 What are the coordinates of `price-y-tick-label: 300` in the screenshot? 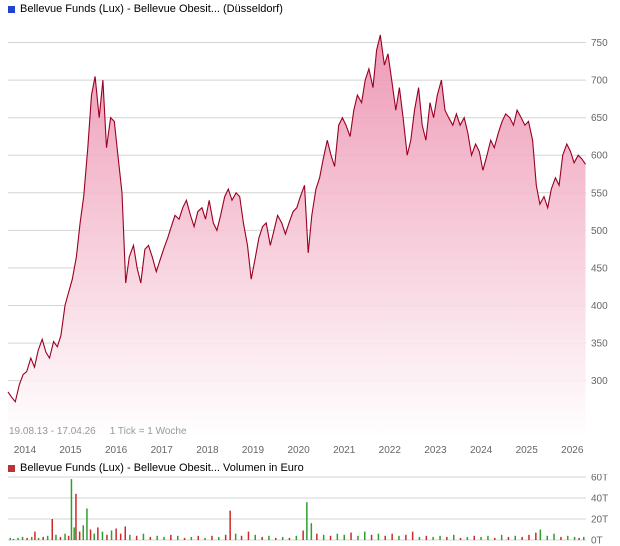 It's located at (599, 381).